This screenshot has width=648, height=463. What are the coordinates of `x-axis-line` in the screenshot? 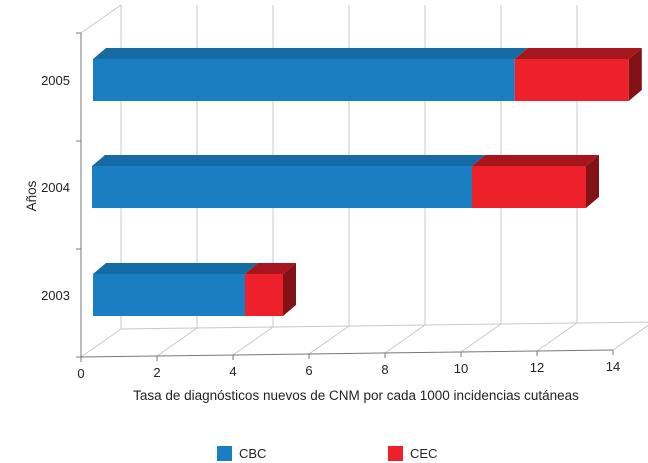 It's located at (347, 353).